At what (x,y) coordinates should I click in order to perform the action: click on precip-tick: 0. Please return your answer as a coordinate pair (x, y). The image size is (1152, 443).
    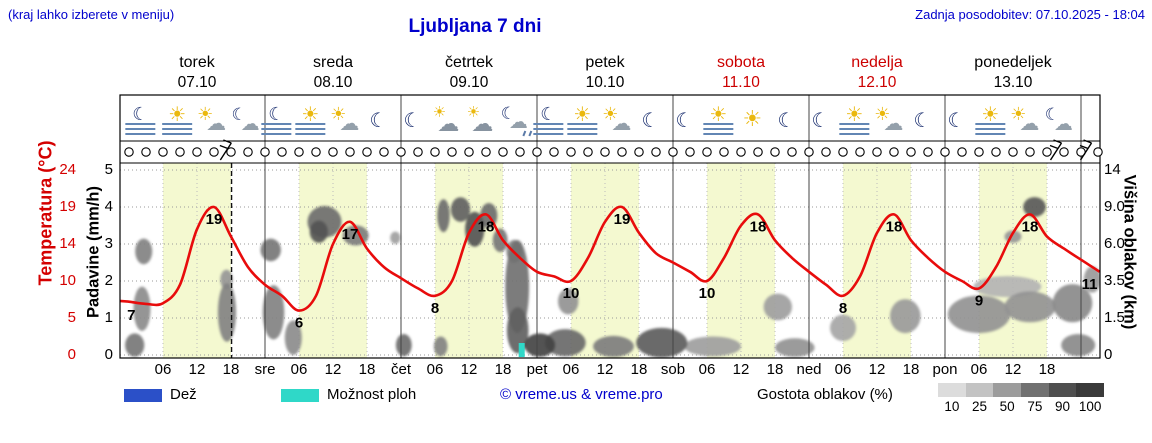
    Looking at the image, I should click on (108, 354).